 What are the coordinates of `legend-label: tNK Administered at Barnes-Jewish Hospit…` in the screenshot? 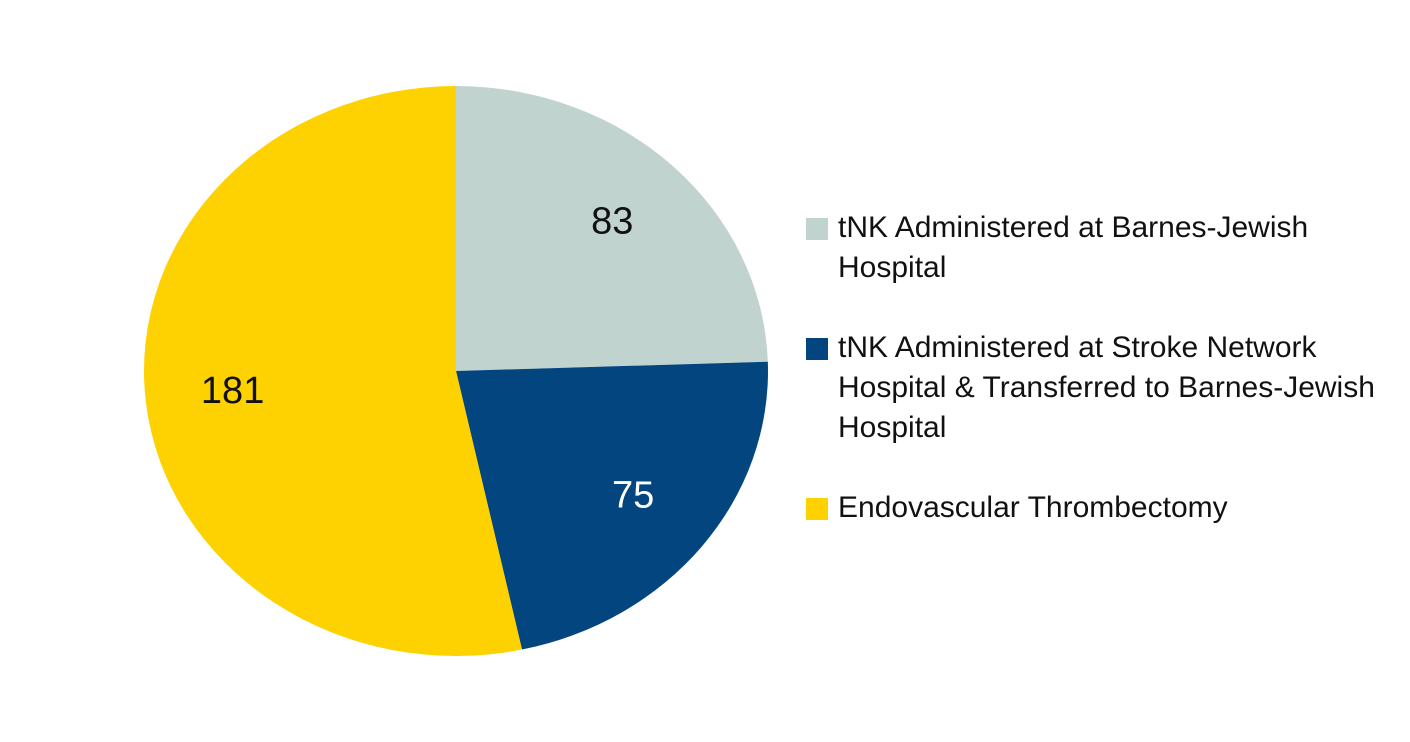 It's located at (1073, 247).